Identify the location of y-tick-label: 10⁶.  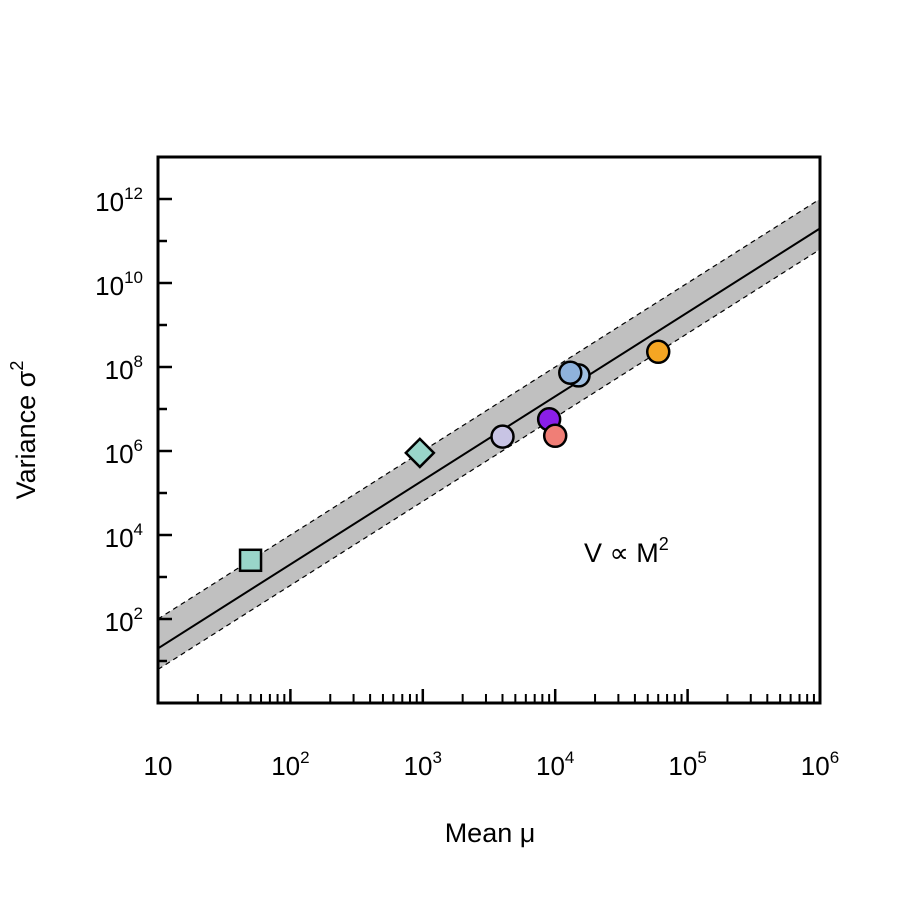
(124, 452).